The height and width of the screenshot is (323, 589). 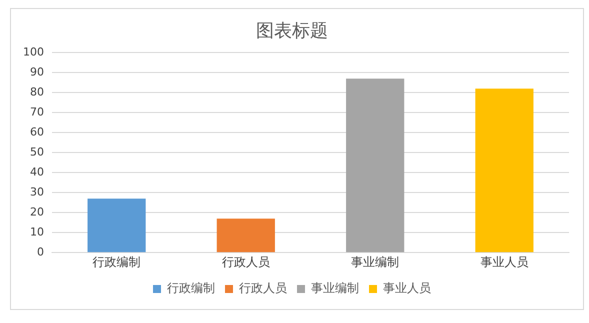 What do you see at coordinates (292, 31) in the screenshot?
I see `chart-title: 图表标题` at bounding box center [292, 31].